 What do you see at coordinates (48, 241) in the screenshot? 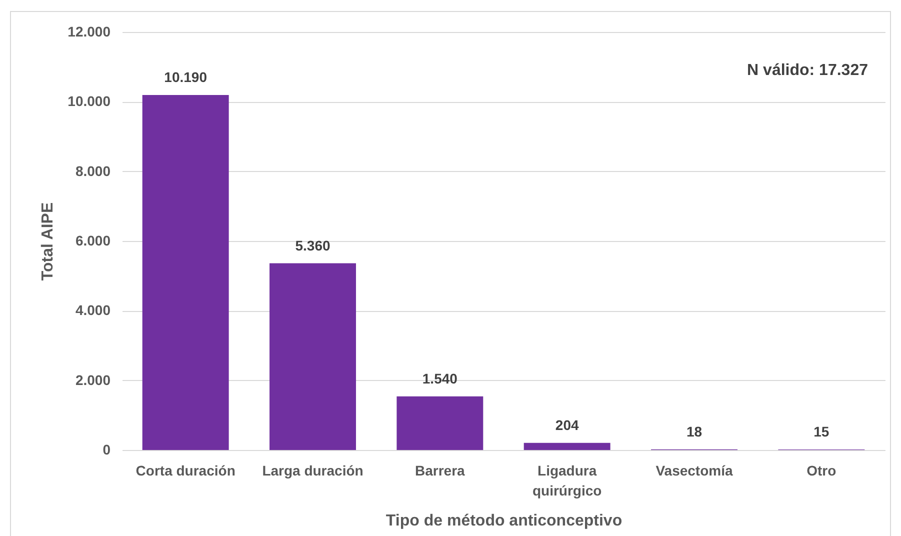
I see `y-axis-title: Total AIPE` at bounding box center [48, 241].